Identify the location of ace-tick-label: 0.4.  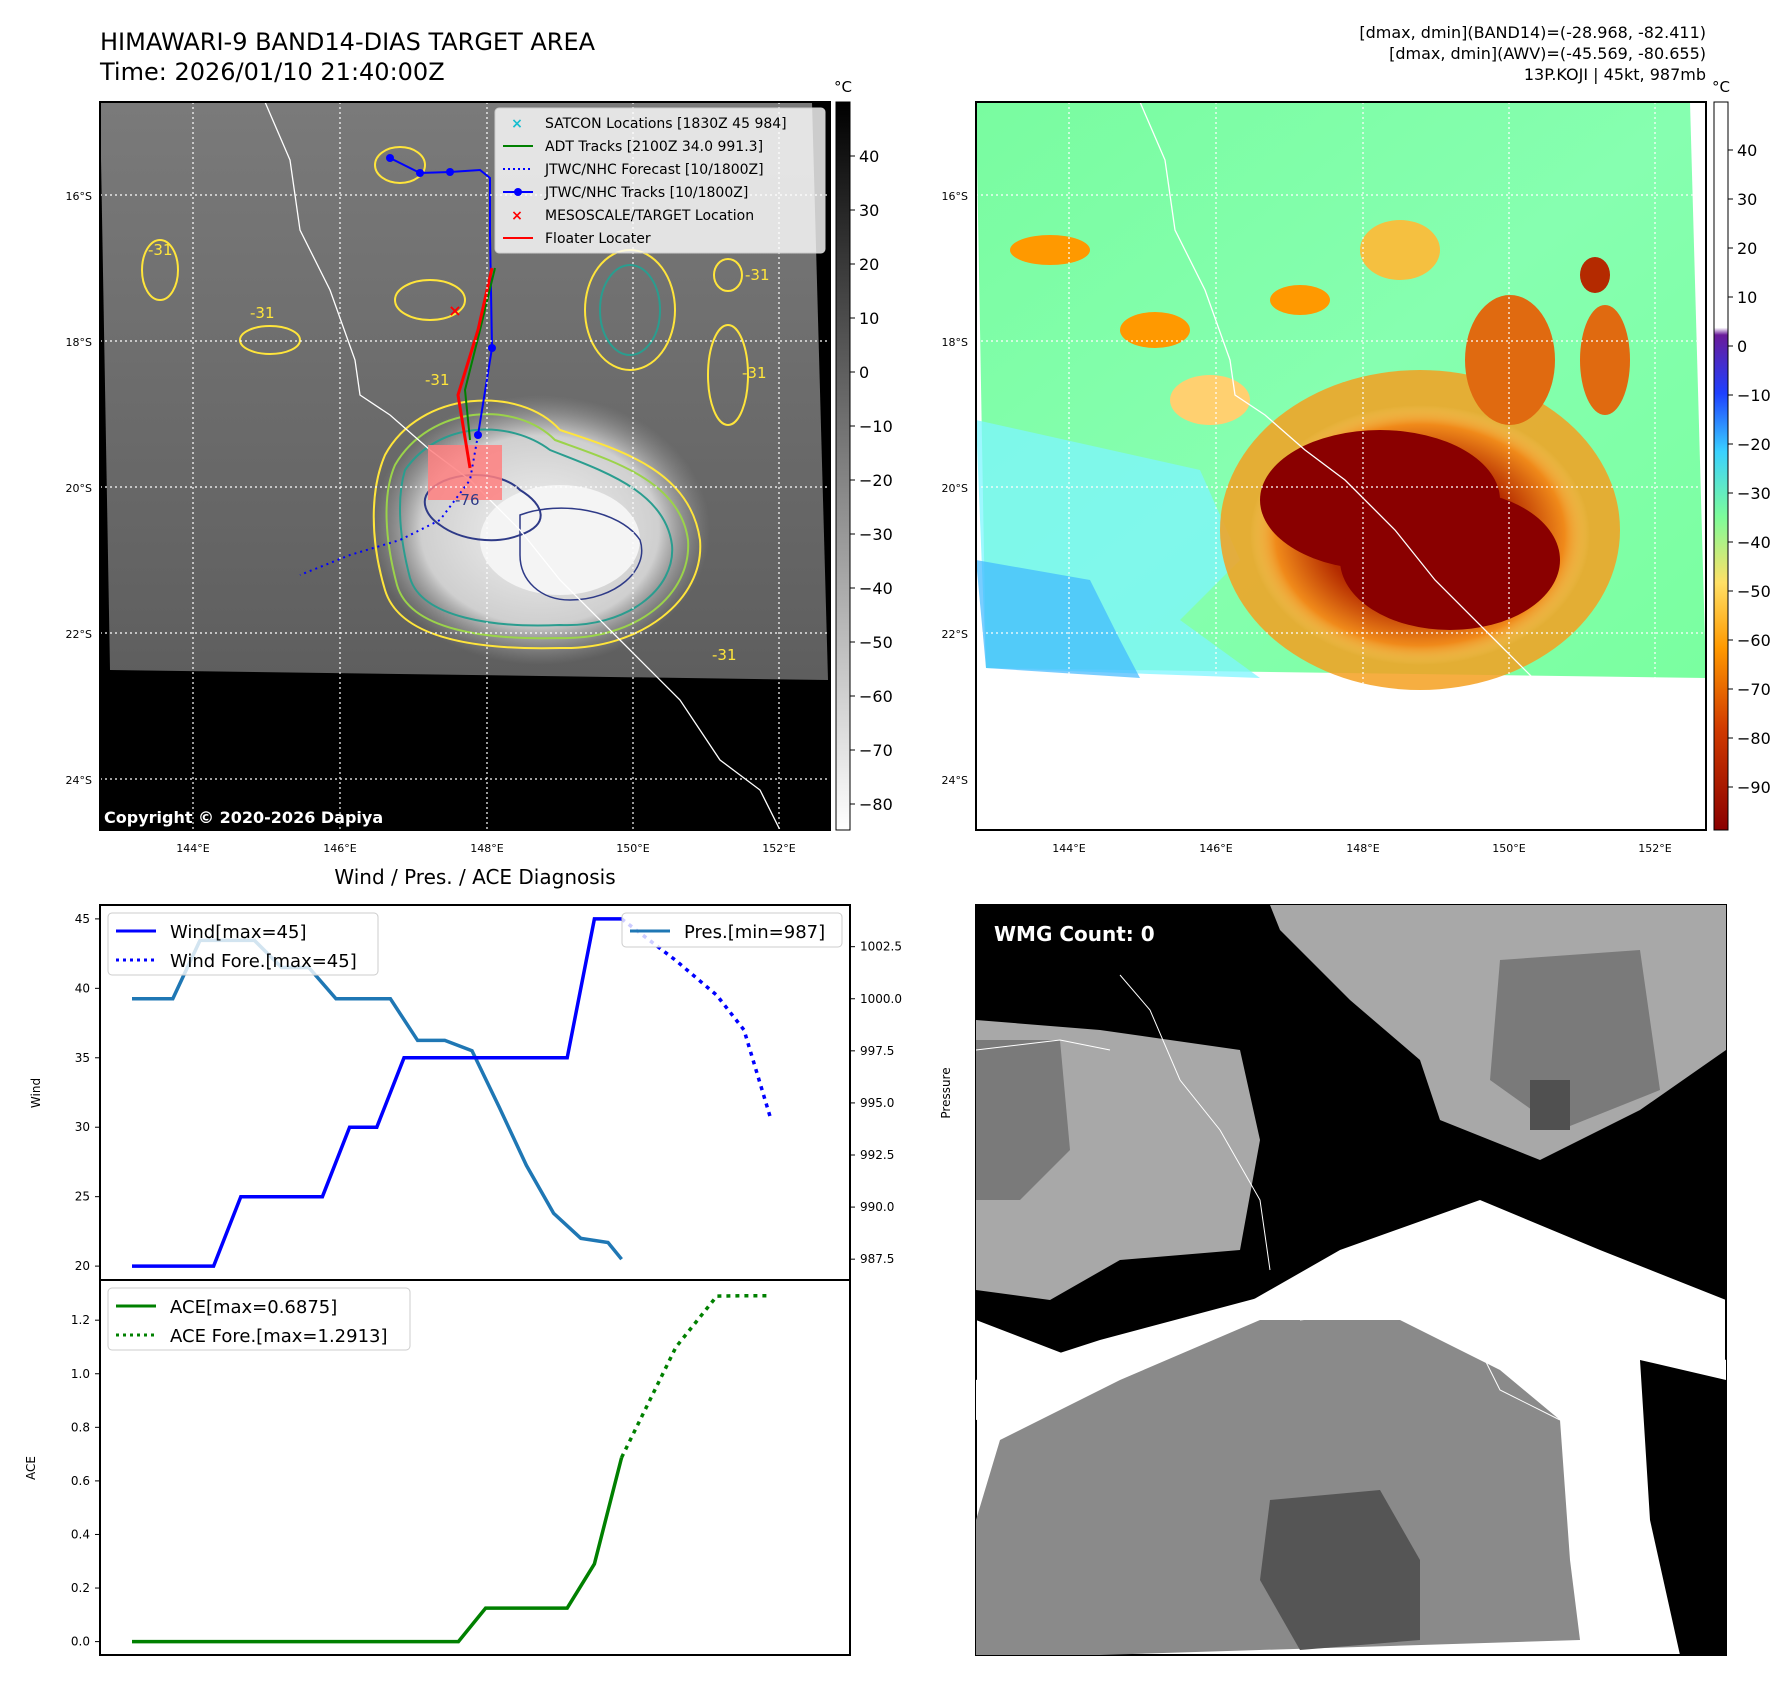
(80, 1534).